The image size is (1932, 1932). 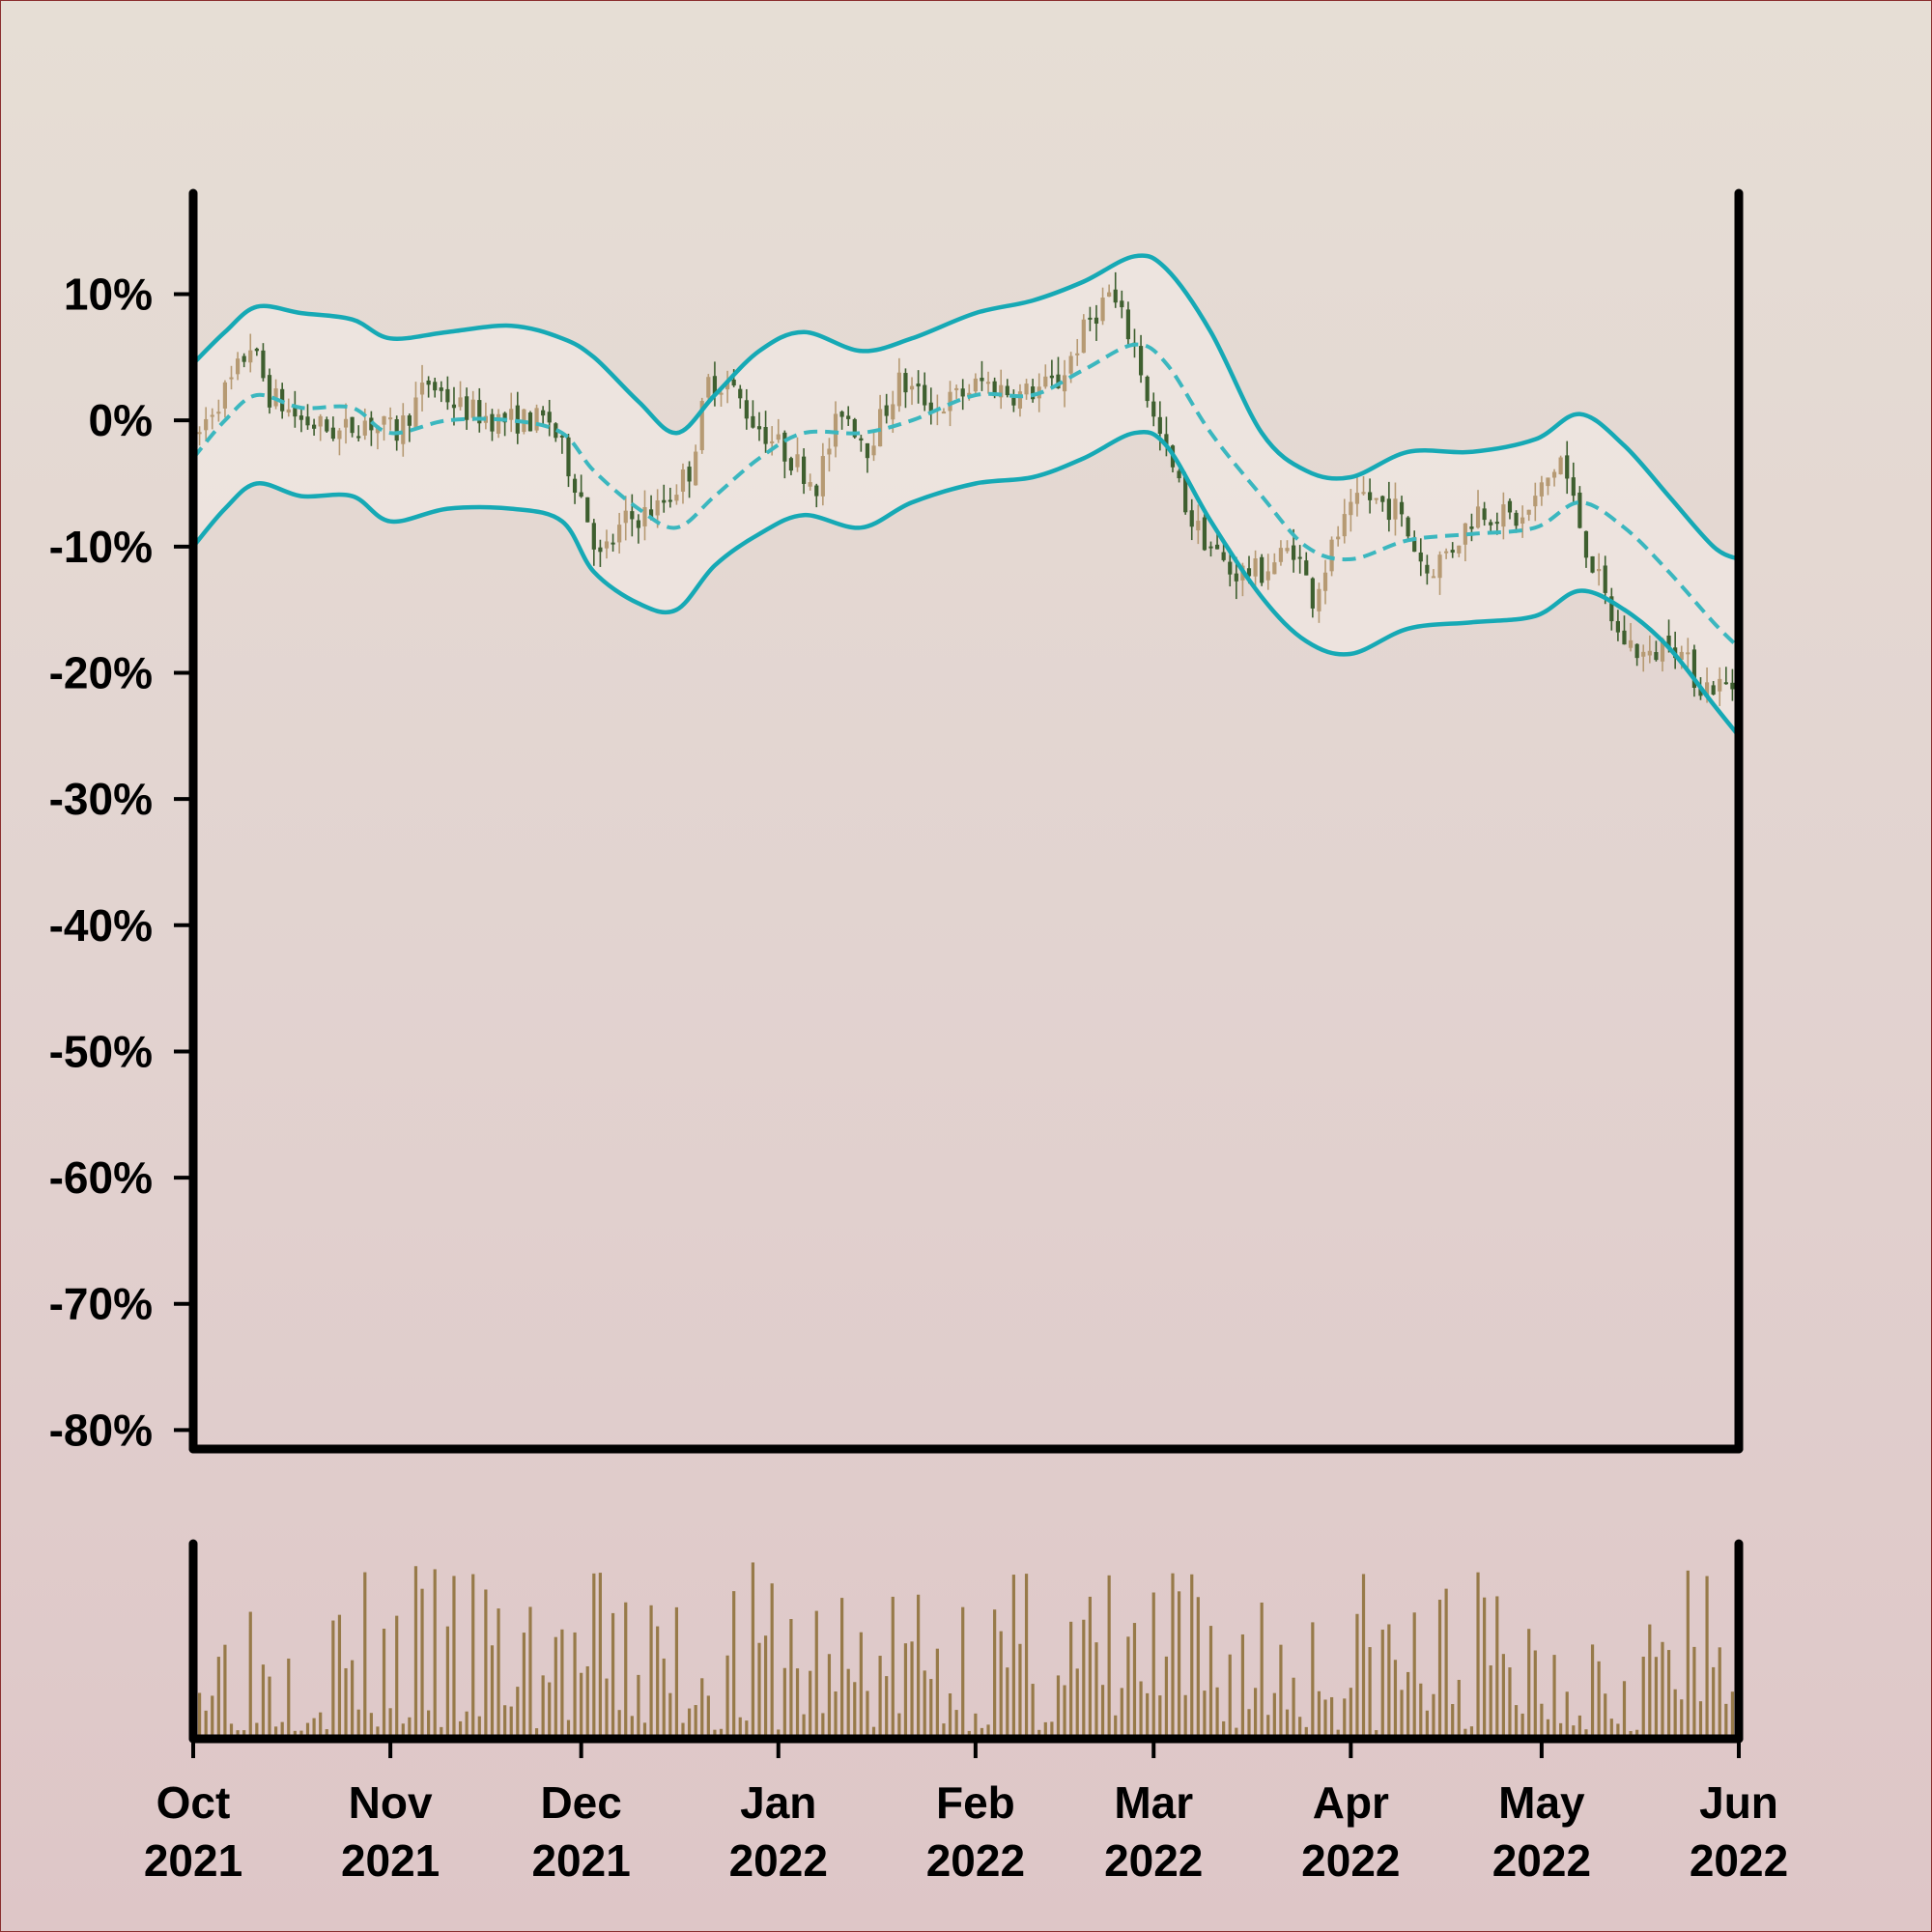 What do you see at coordinates (121, 420) in the screenshot?
I see `y-tick-label: 0%` at bounding box center [121, 420].